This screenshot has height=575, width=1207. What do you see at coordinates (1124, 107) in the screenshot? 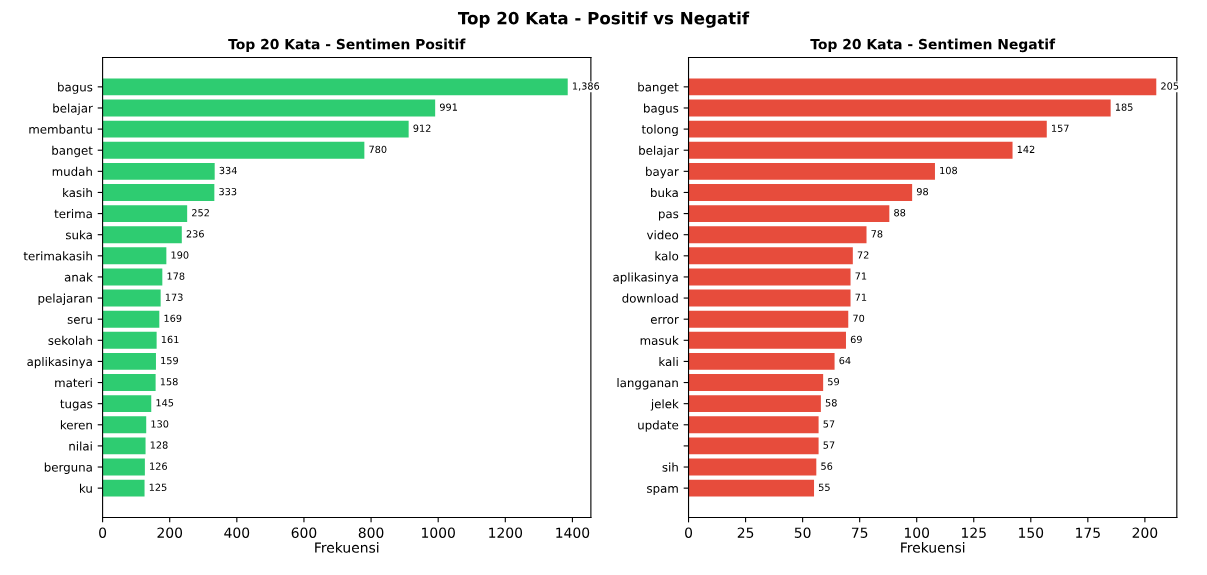
I see `data-label: 185` at bounding box center [1124, 107].